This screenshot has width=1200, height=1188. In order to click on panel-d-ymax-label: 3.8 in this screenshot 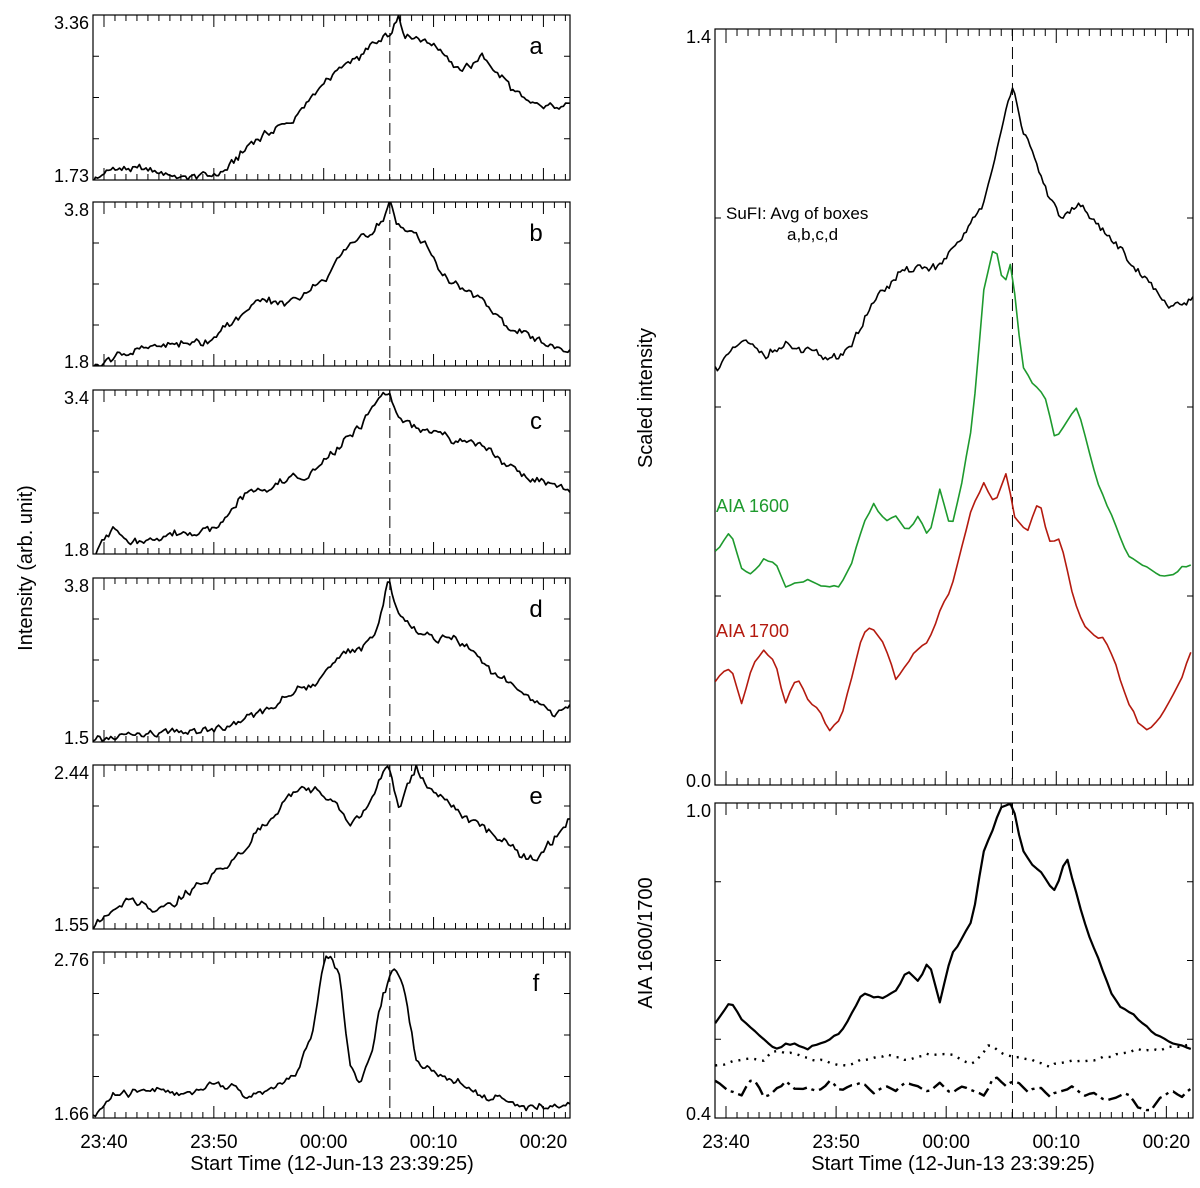, I will do `click(76, 586)`.